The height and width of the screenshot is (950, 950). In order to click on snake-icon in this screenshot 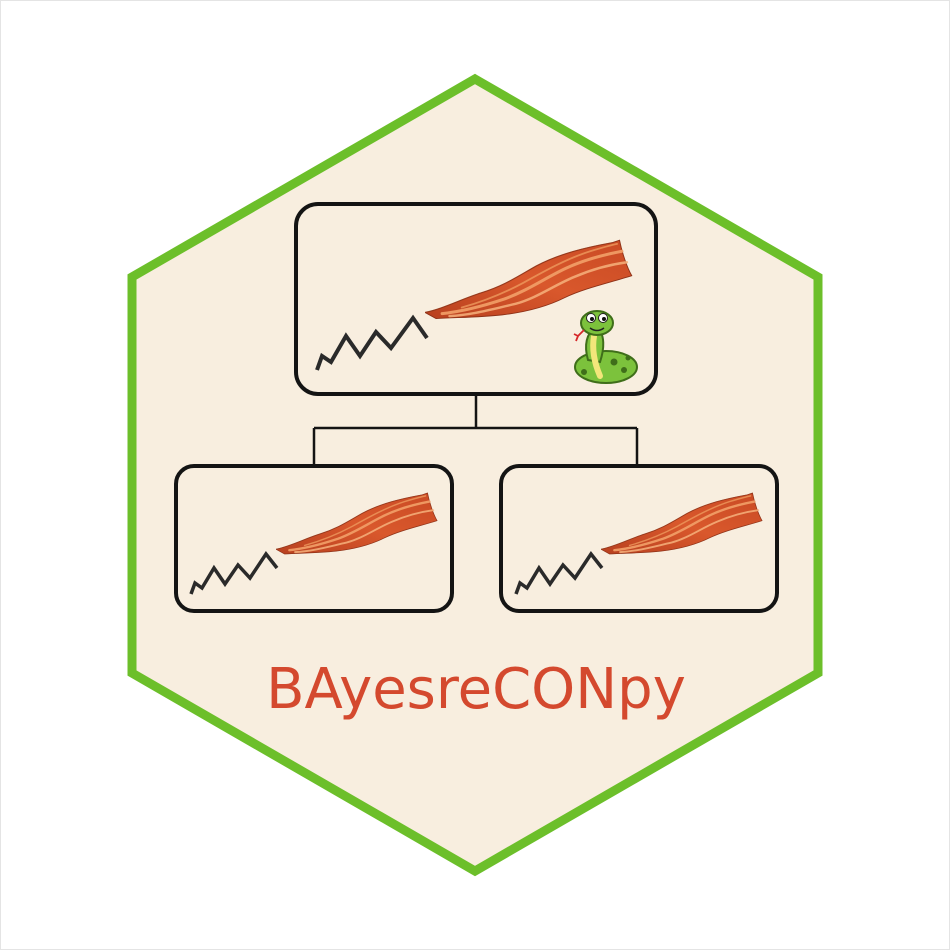, I will do `click(605, 347)`.